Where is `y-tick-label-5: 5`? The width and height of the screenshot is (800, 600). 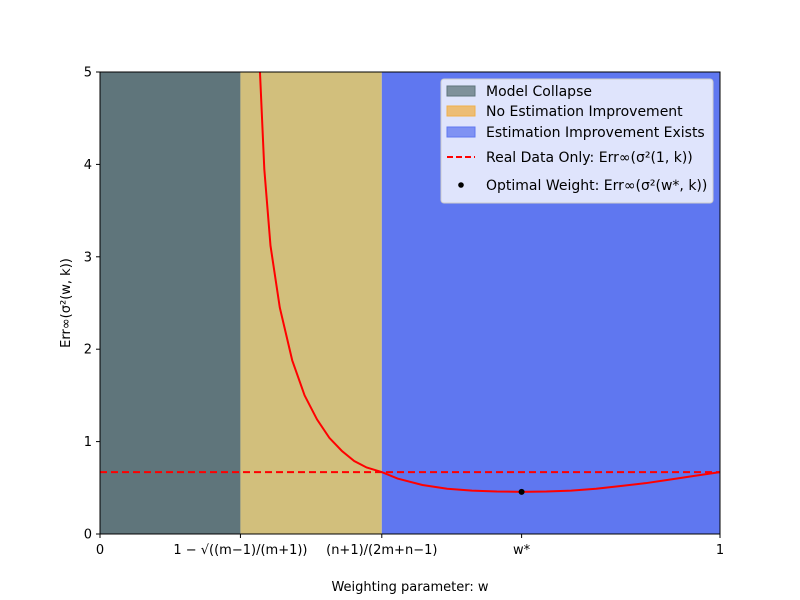 y-tick-label-5: 5 is located at coordinates (88, 73).